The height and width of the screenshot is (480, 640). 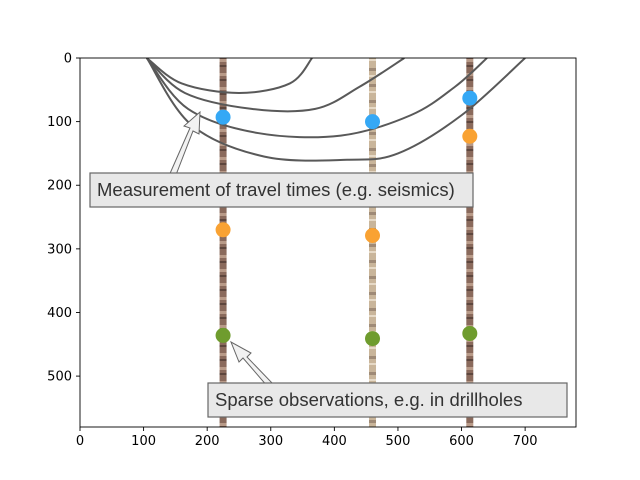 What do you see at coordinates (80, 441) in the screenshot?
I see `x-tick-label: 0` at bounding box center [80, 441].